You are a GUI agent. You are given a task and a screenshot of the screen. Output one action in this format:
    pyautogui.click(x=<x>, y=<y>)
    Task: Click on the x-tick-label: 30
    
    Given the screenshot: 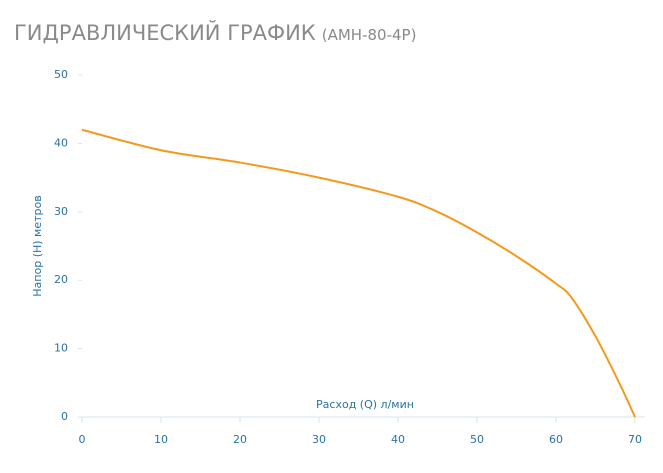 What is the action you would take?
    pyautogui.click(x=319, y=439)
    